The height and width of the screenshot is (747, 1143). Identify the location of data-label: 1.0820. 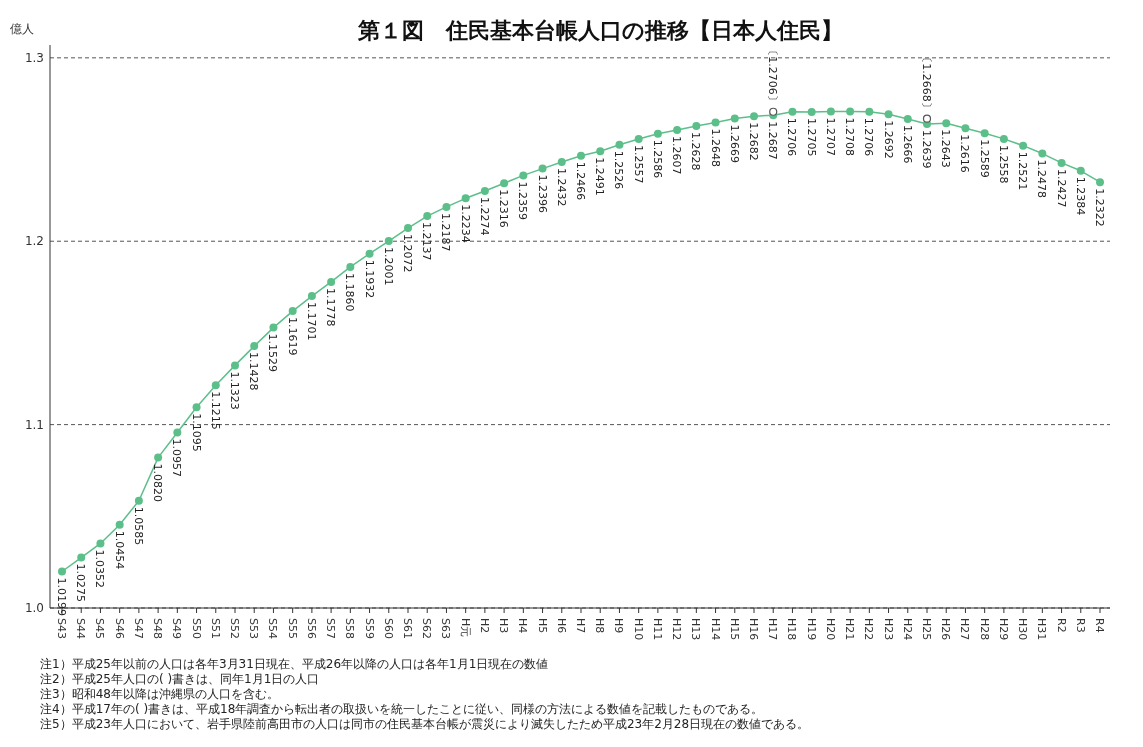
(158, 483).